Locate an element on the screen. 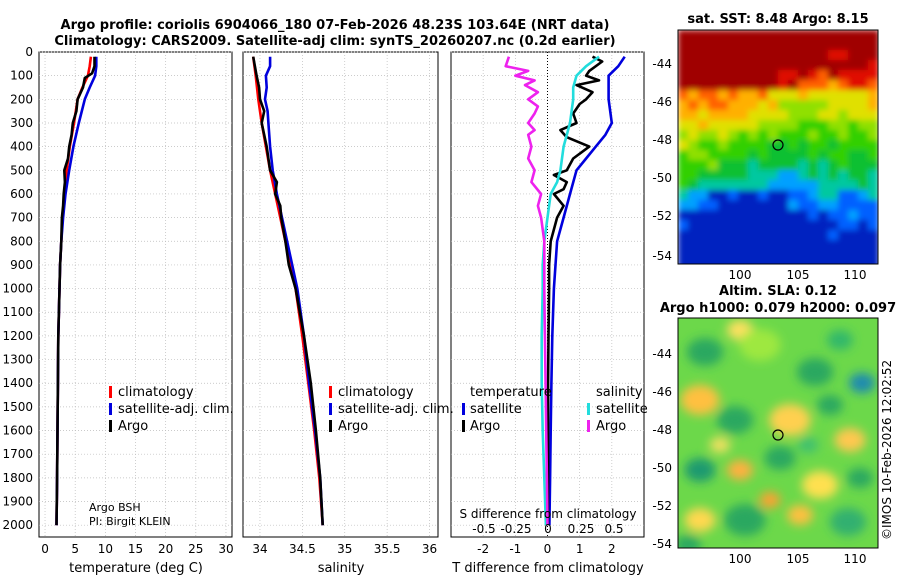  s-tick-zero: 0 is located at coordinates (548, 529).